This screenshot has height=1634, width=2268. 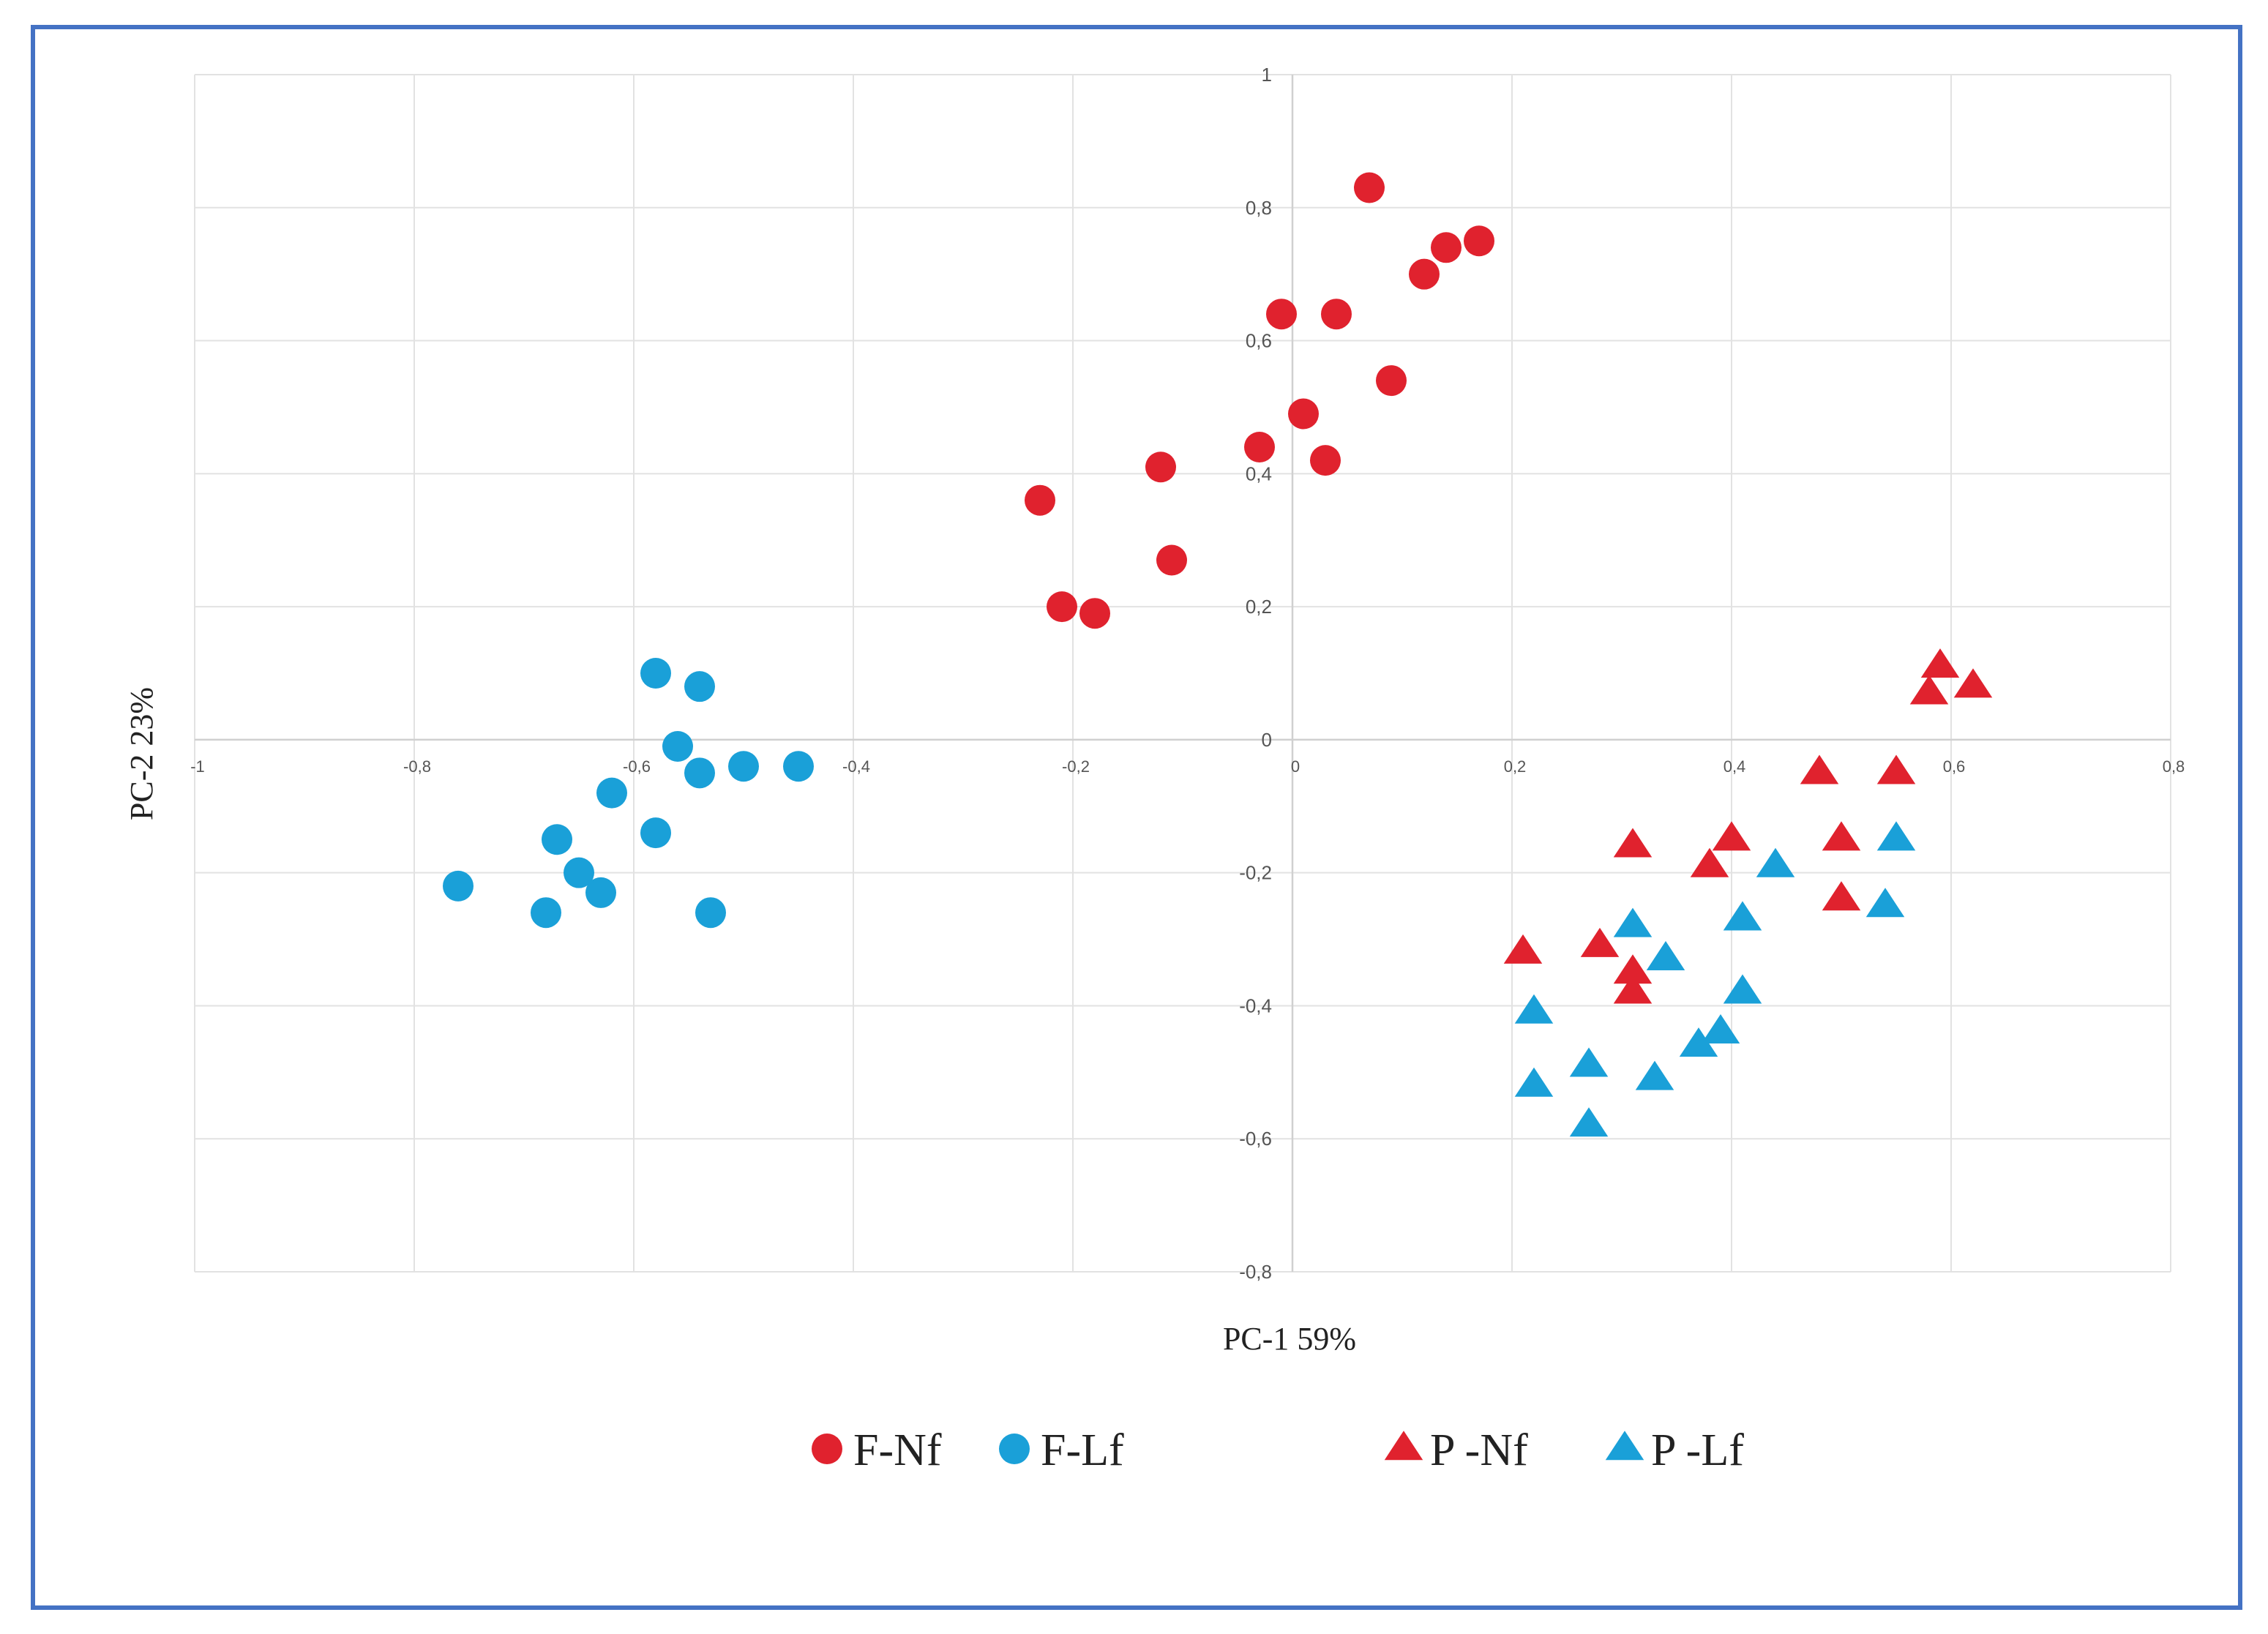 What do you see at coordinates (1267, 75) in the screenshot?
I see `y-tick-label: 1` at bounding box center [1267, 75].